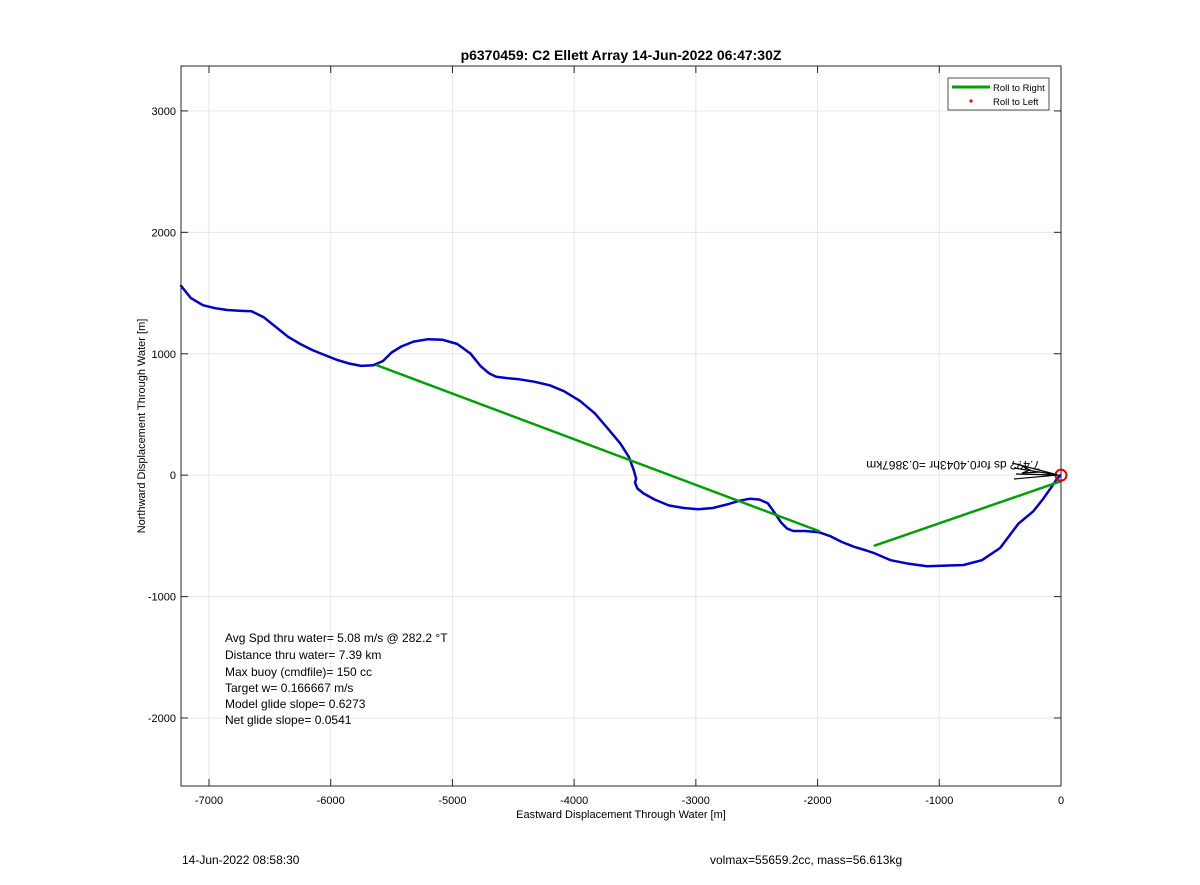 The image size is (1200, 885). What do you see at coordinates (1061, 801) in the screenshot?
I see `x-tick-label: 0` at bounding box center [1061, 801].